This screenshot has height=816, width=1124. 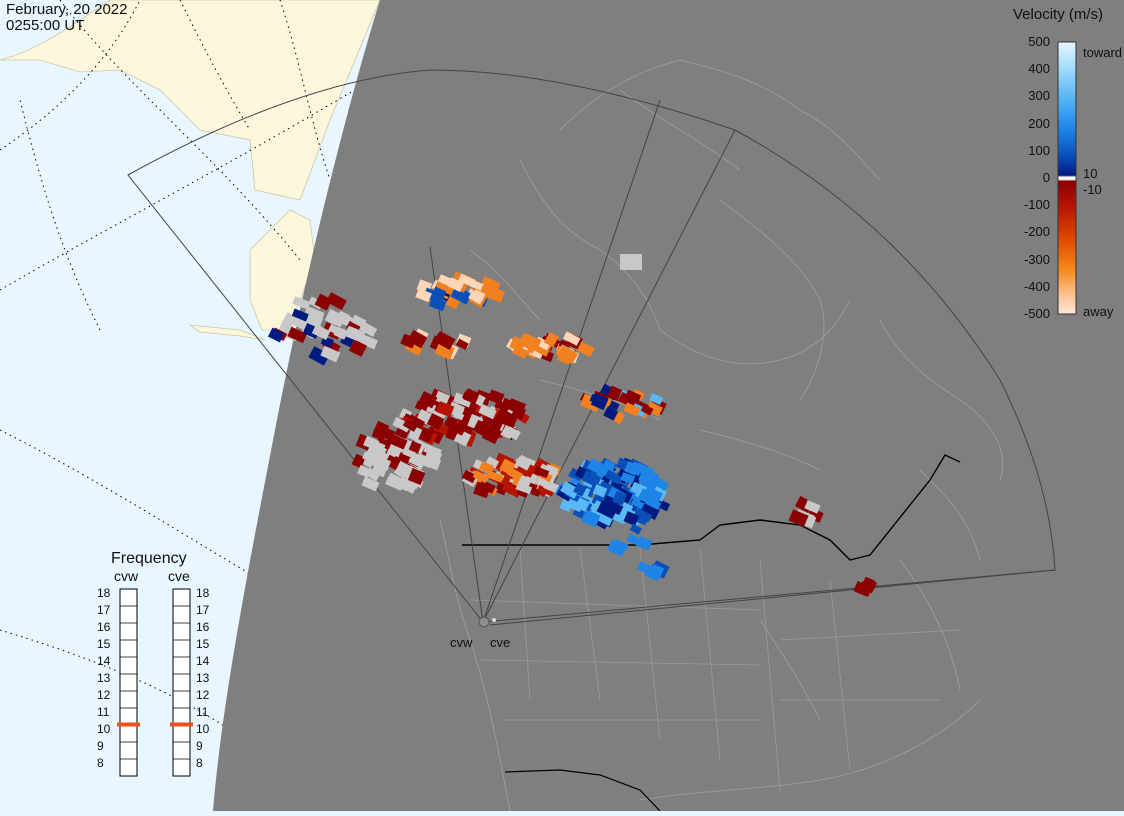 What do you see at coordinates (104, 695) in the screenshot?
I see `frequency-scale-label: 12` at bounding box center [104, 695].